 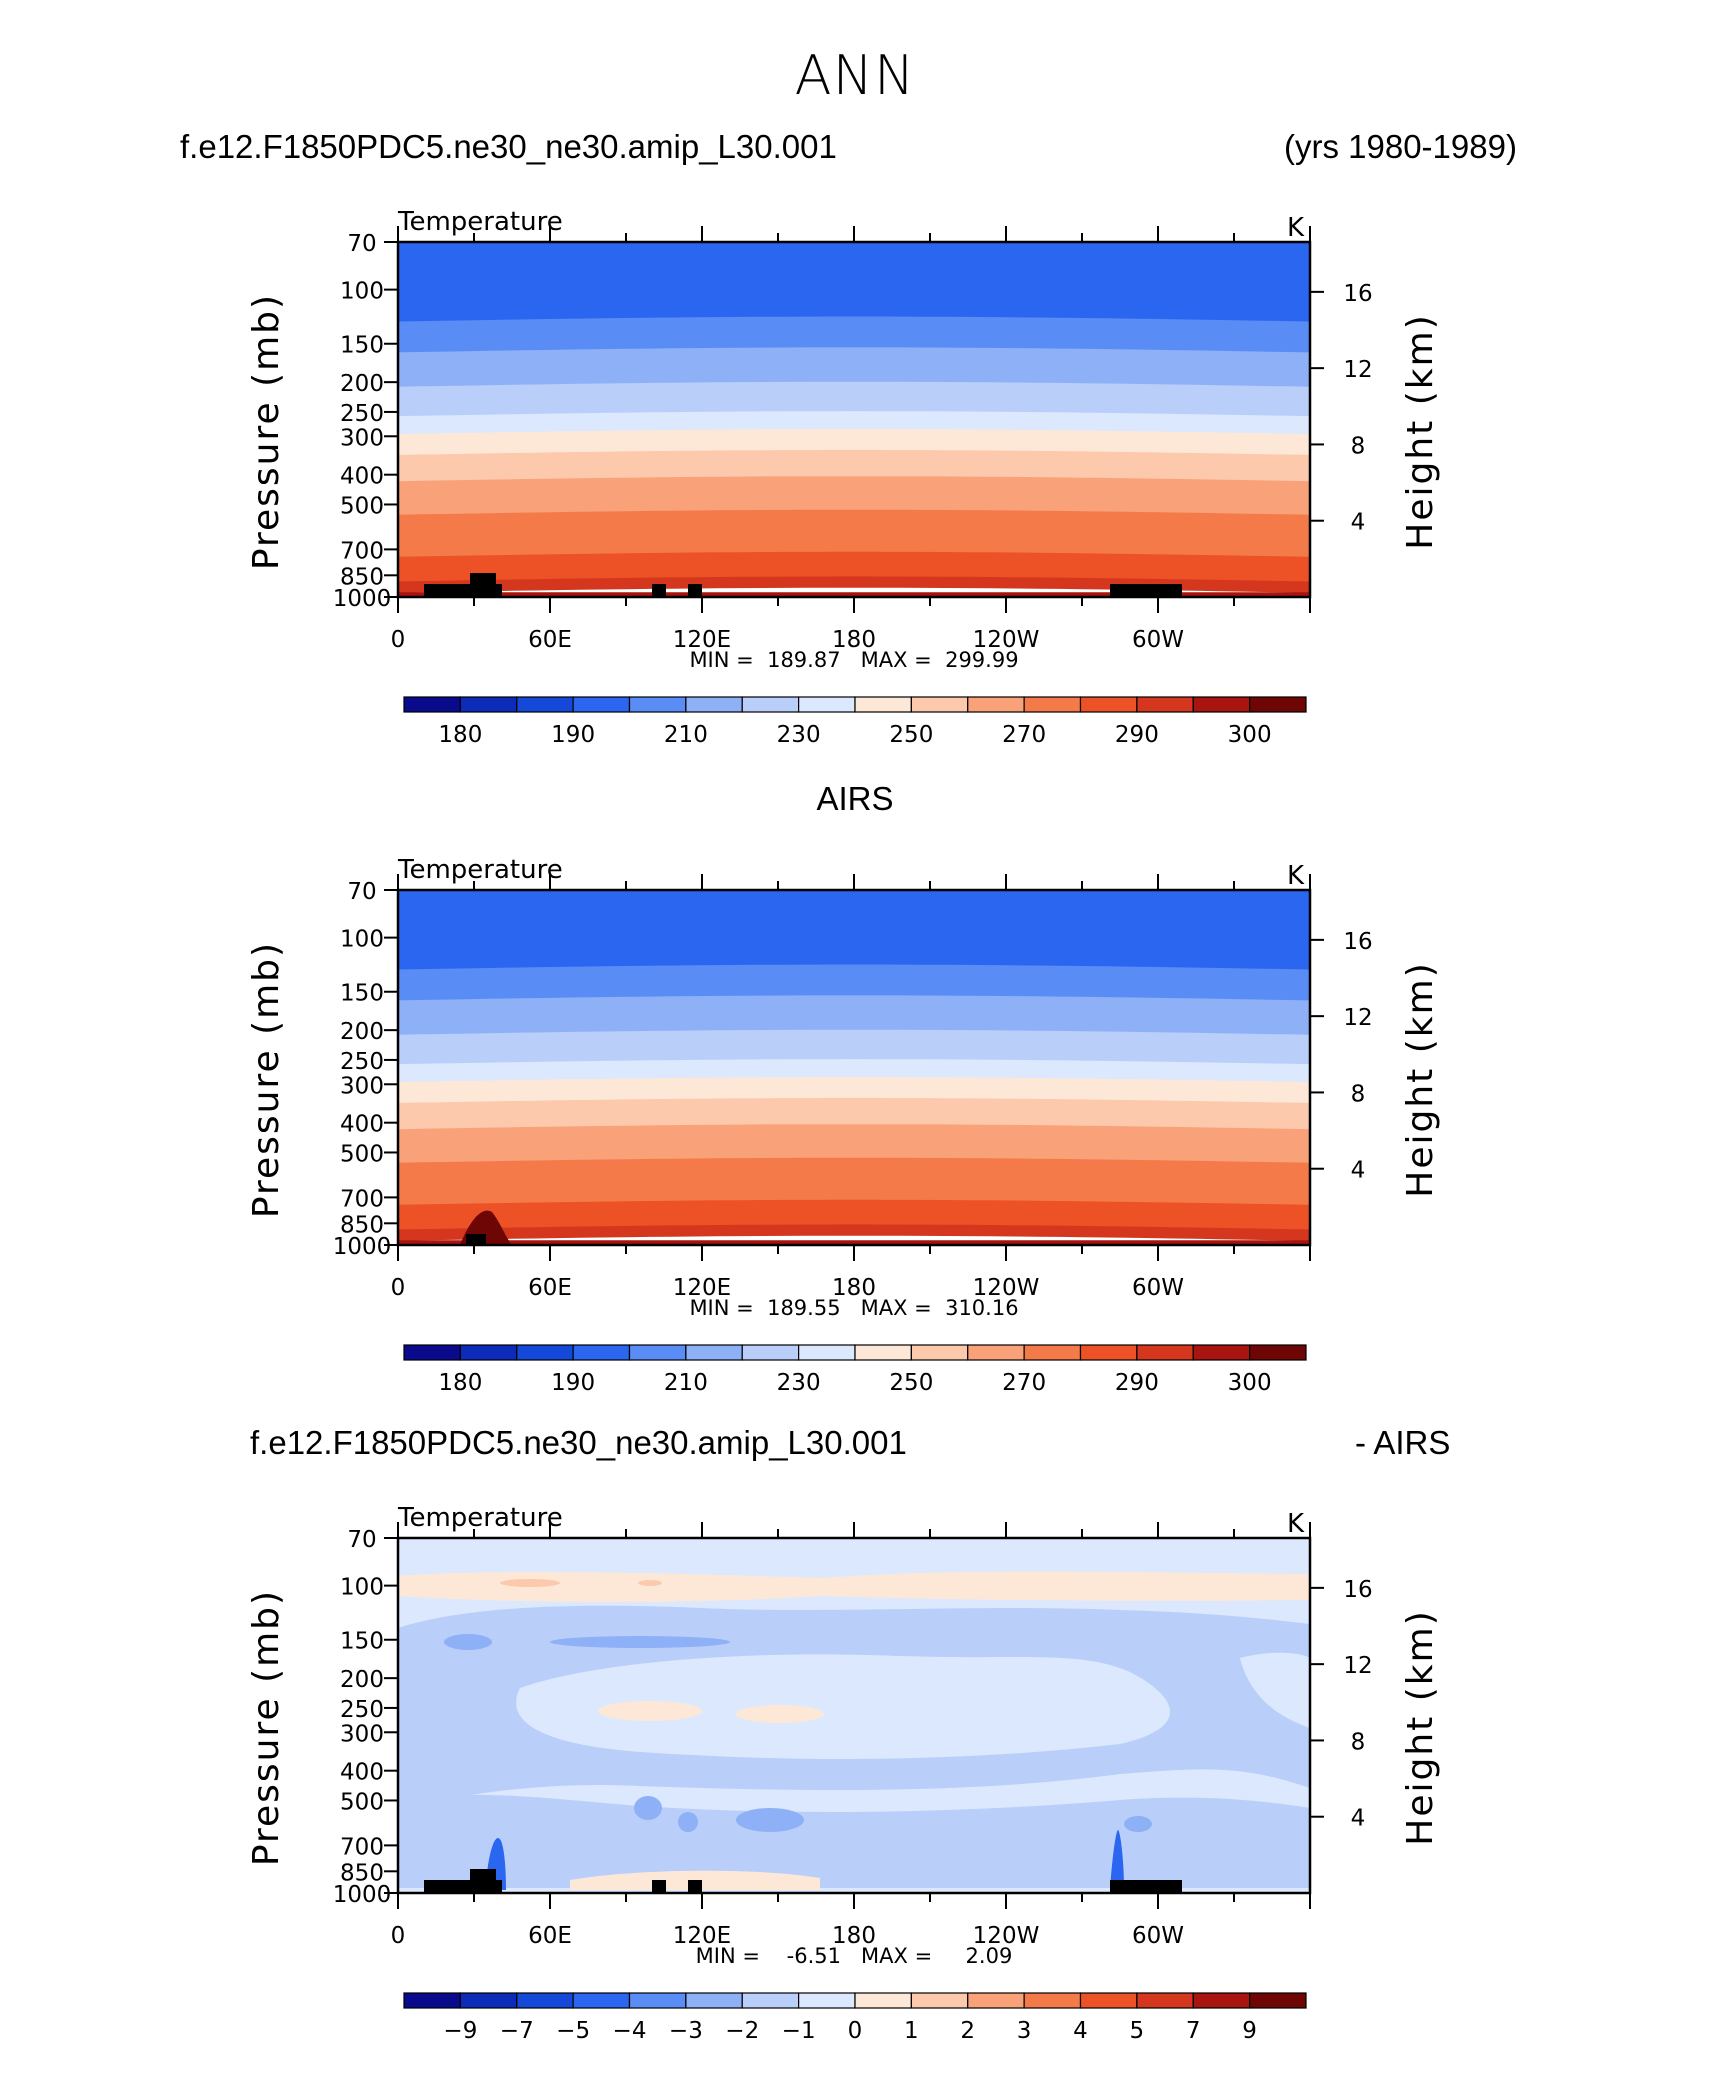 I want to click on panel3-lon-tick-label: 60W, so click(x=1158, y=1936).